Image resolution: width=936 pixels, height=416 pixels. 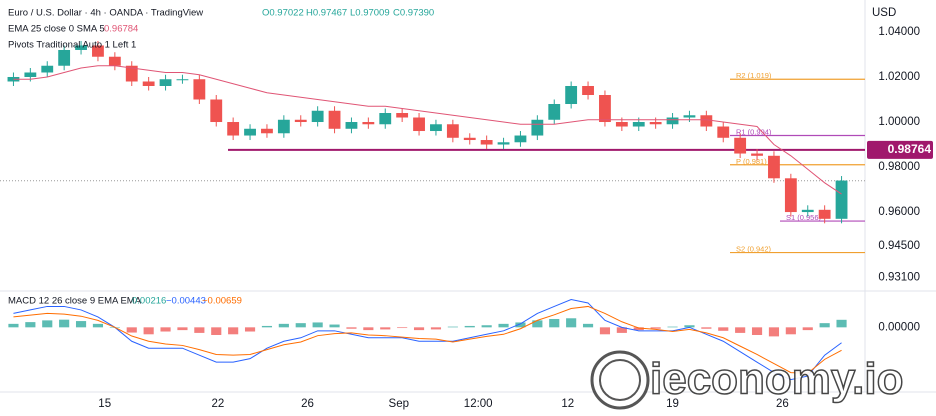 I want to click on x-tick-label: 22, so click(x=218, y=404).